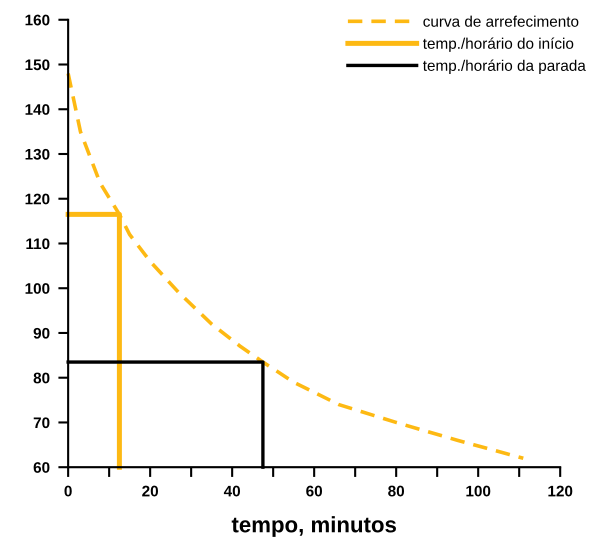 Image resolution: width=603 pixels, height=549 pixels. What do you see at coordinates (314, 491) in the screenshot?
I see `x-tick-label: 60` at bounding box center [314, 491].